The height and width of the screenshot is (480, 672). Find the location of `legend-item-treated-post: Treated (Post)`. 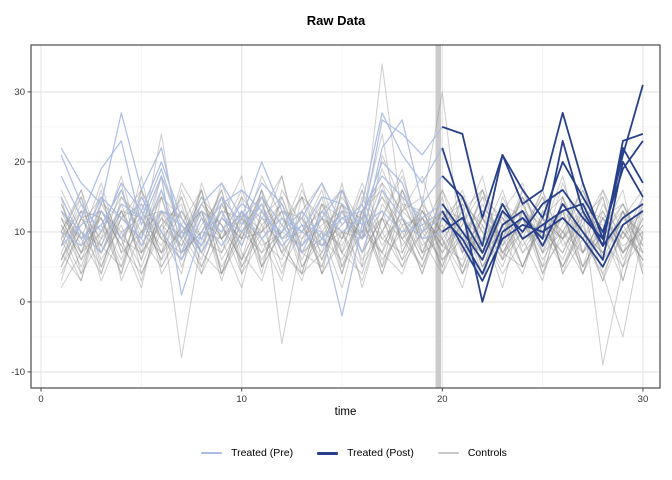

legend-item-treated-post: Treated (Post) is located at coordinates (365, 453).